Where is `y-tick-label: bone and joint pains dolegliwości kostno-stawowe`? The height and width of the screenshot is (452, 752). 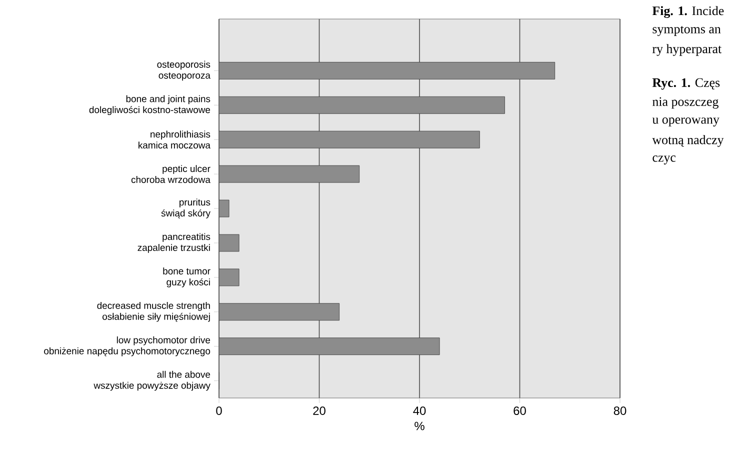 y-tick-label: bone and joint pains dolegliwości kostno-stawowe is located at coordinates (149, 105).